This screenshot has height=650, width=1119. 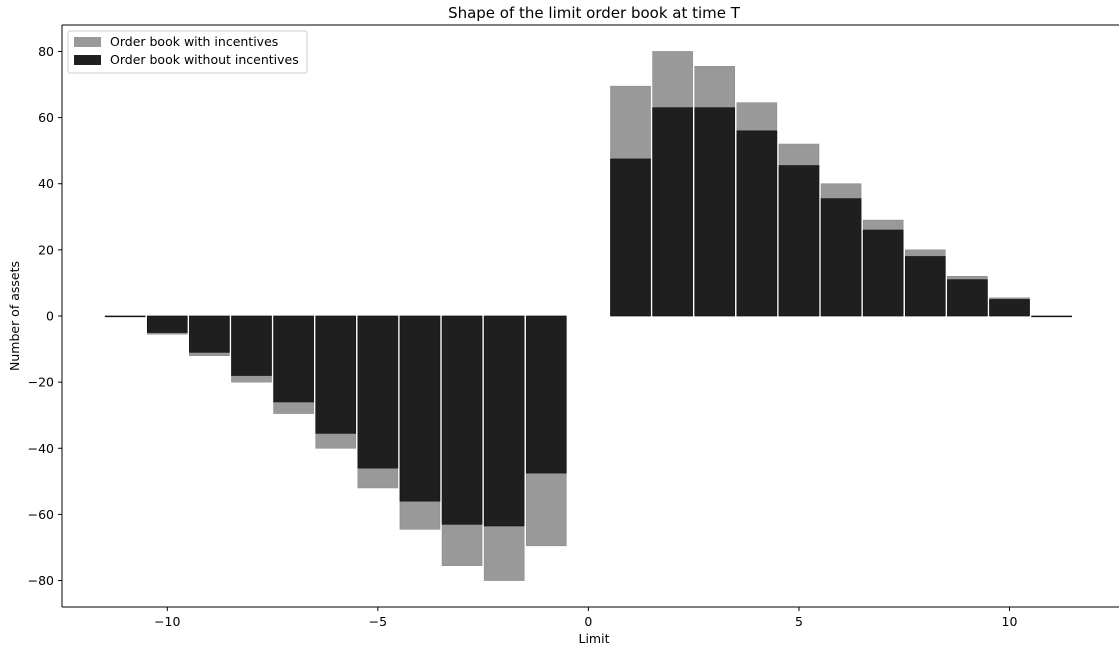 What do you see at coordinates (204, 59) in the screenshot?
I see `legend-label-without-incentives: Order book without incentives` at bounding box center [204, 59].